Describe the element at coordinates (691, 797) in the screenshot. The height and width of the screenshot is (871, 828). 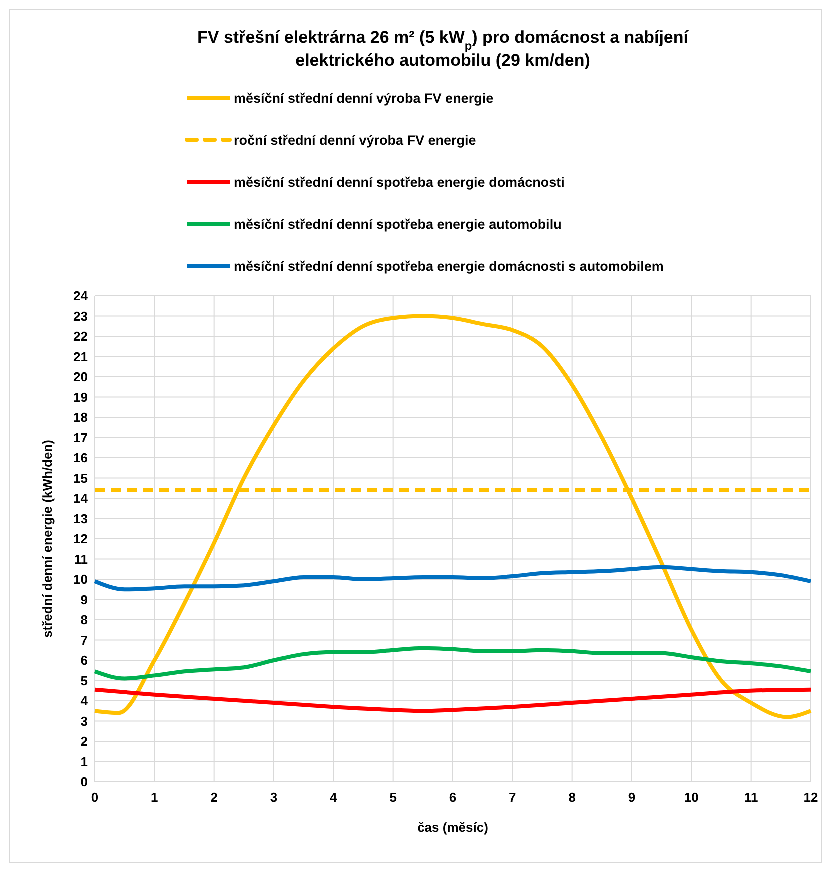
I see `x-tick-label: 10` at that location.